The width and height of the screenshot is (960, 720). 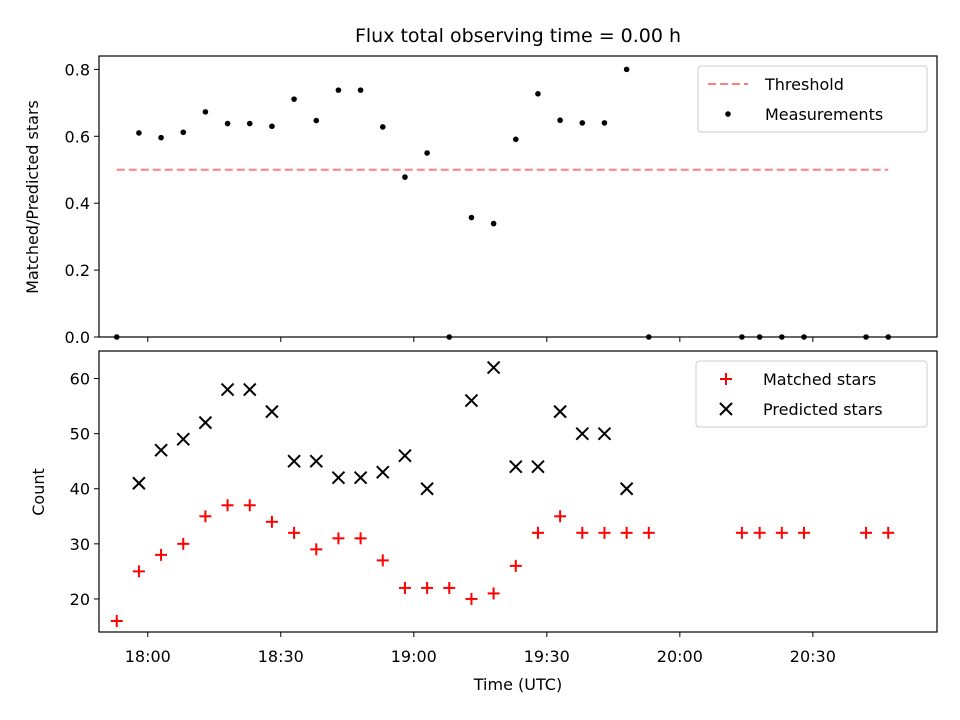 What do you see at coordinates (517, 684) in the screenshot?
I see `x-axis-label: Time (UTC)` at bounding box center [517, 684].